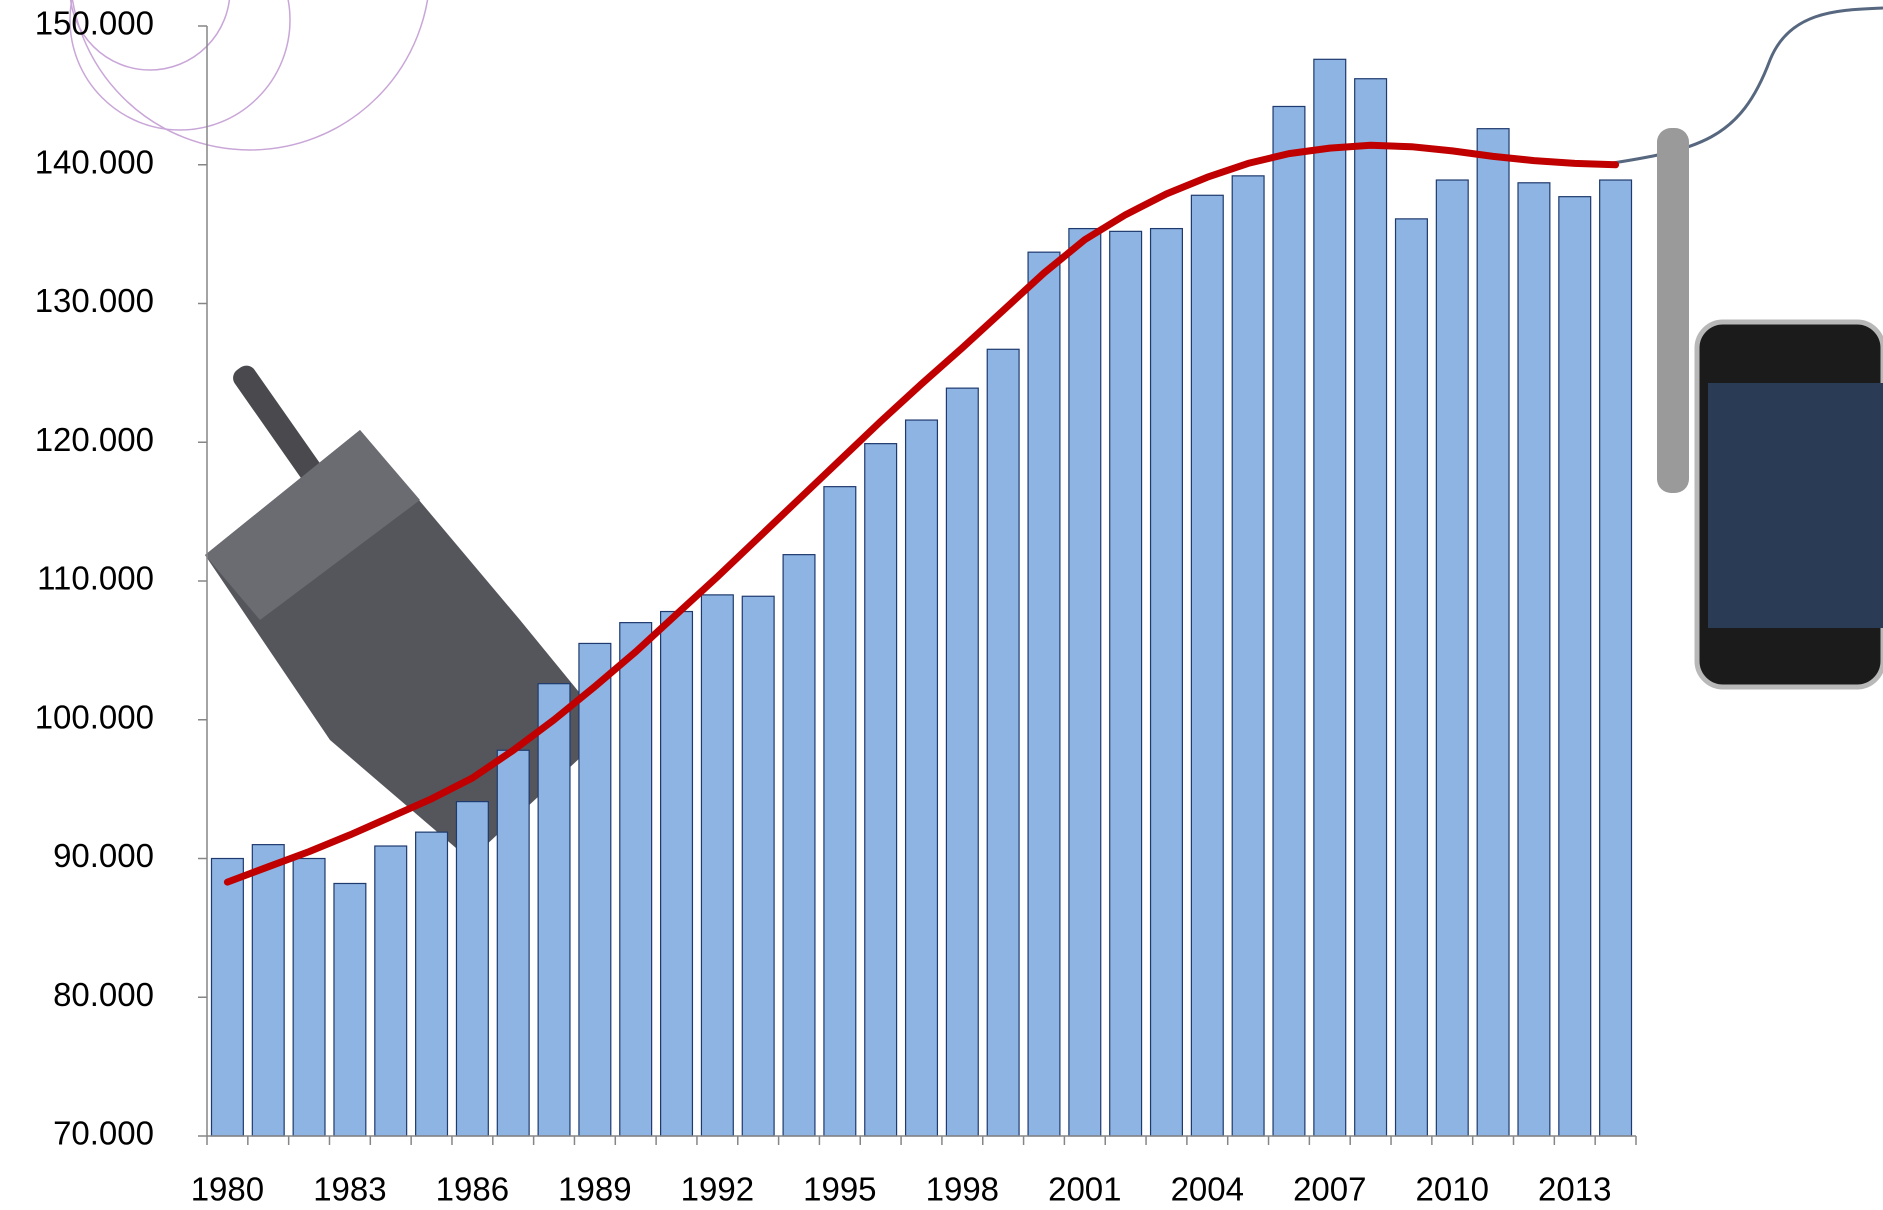 The width and height of the screenshot is (1883, 1210). Describe the element at coordinates (94, 439) in the screenshot. I see `y-tick-label: 120.000` at that location.